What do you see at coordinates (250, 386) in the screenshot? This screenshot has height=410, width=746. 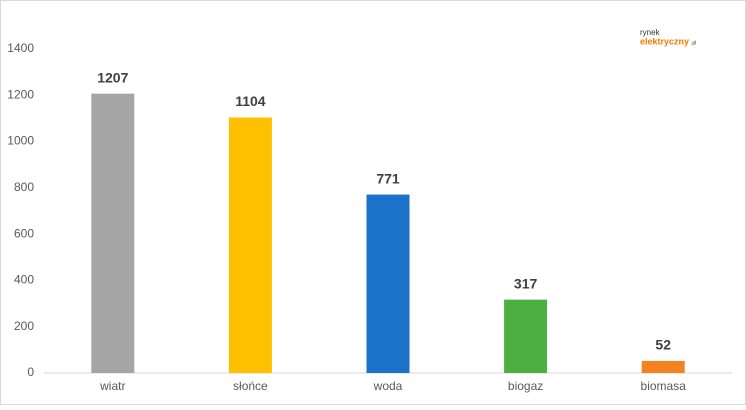 I see `x-tick-label: słońce` at bounding box center [250, 386].